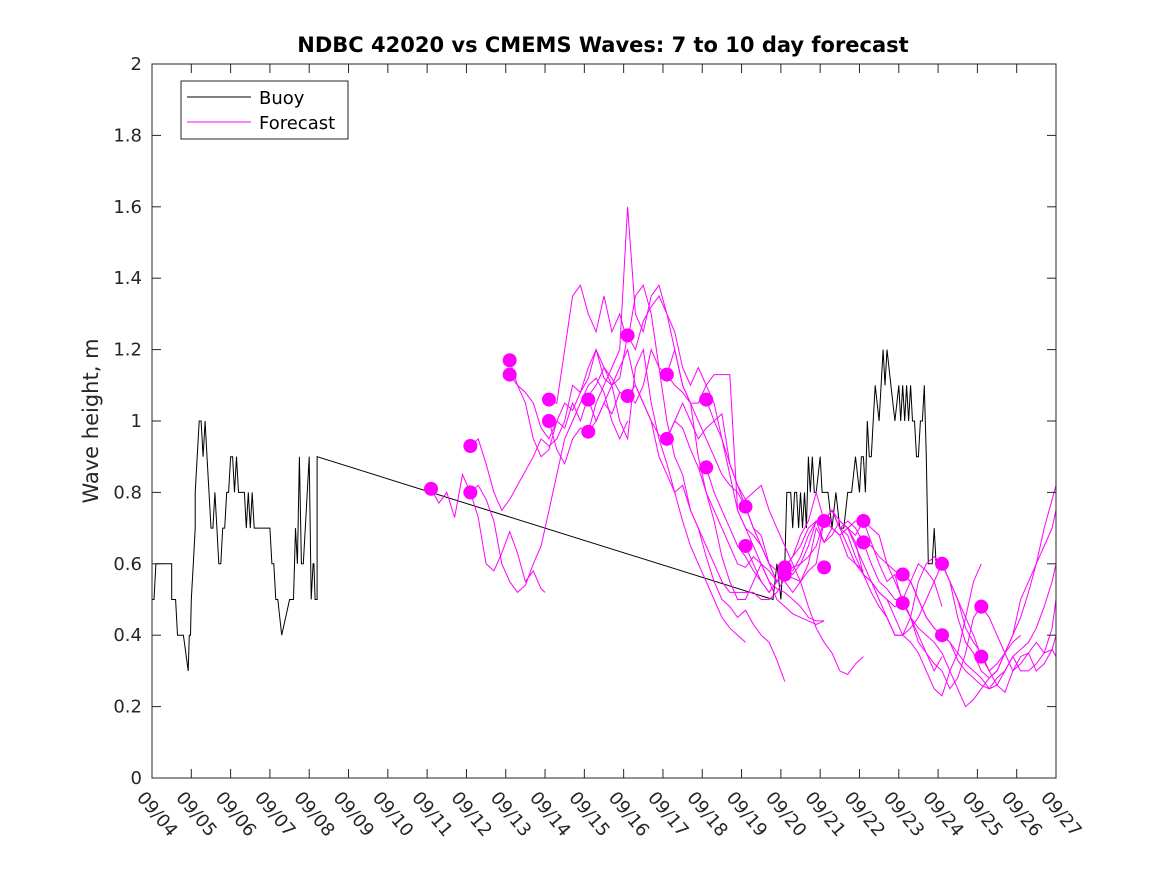 Image resolution: width=1167 pixels, height=875 pixels. Describe the element at coordinates (127, 564) in the screenshot. I see `y-tick-label: 0.6` at that location.